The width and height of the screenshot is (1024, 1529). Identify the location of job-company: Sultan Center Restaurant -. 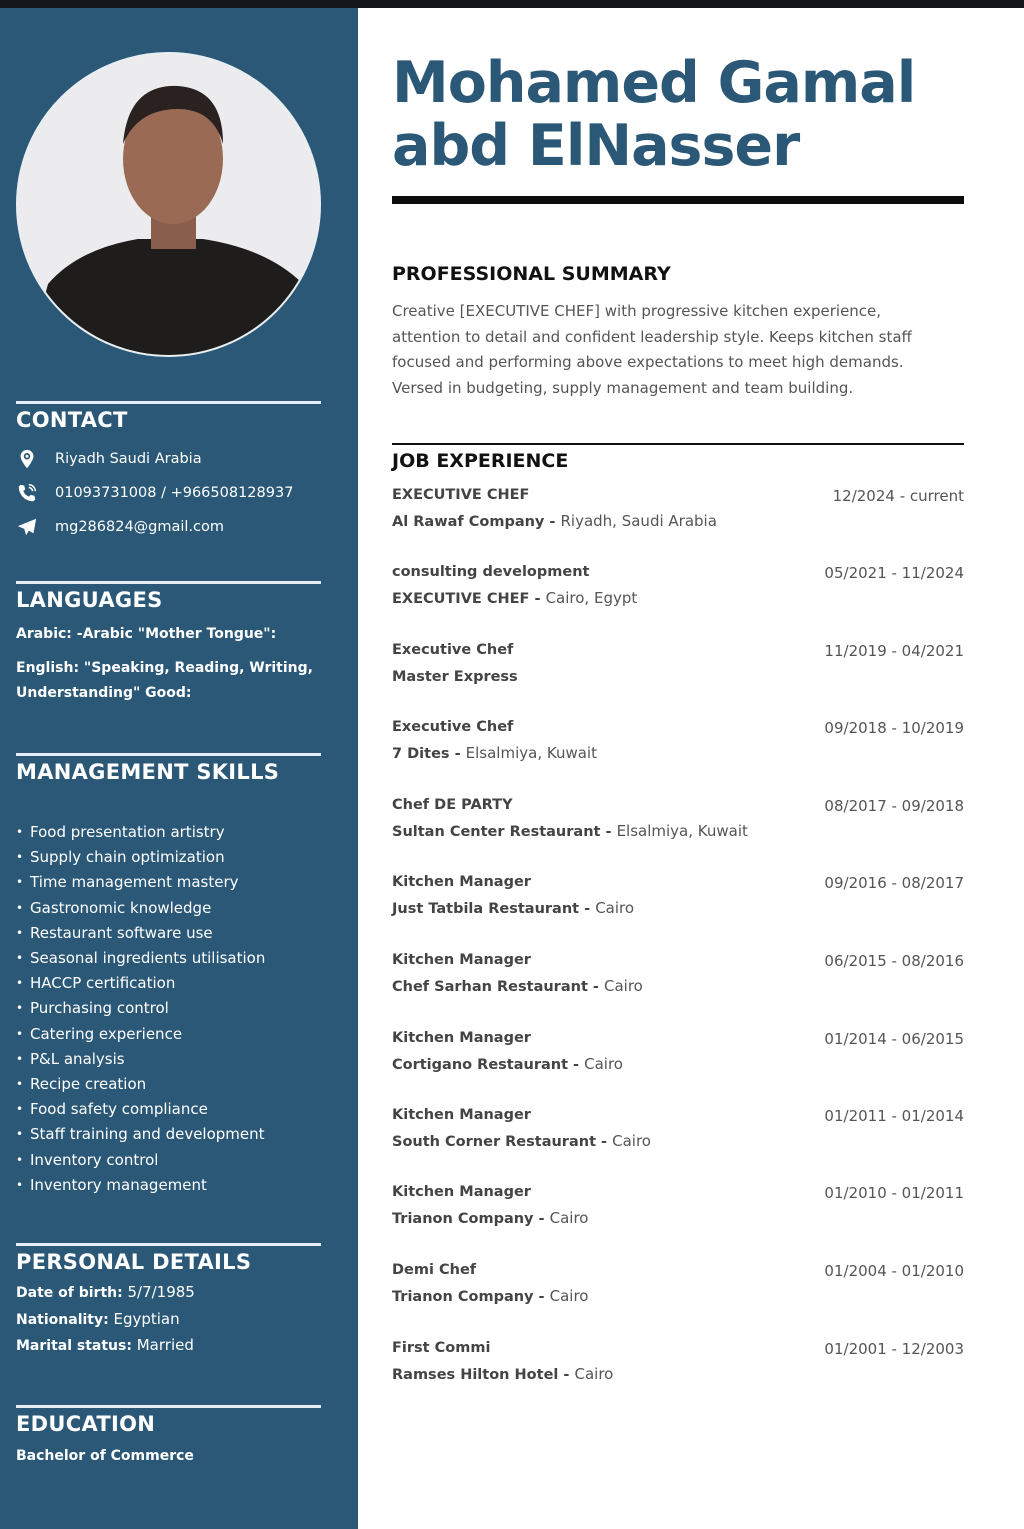
(504, 832).